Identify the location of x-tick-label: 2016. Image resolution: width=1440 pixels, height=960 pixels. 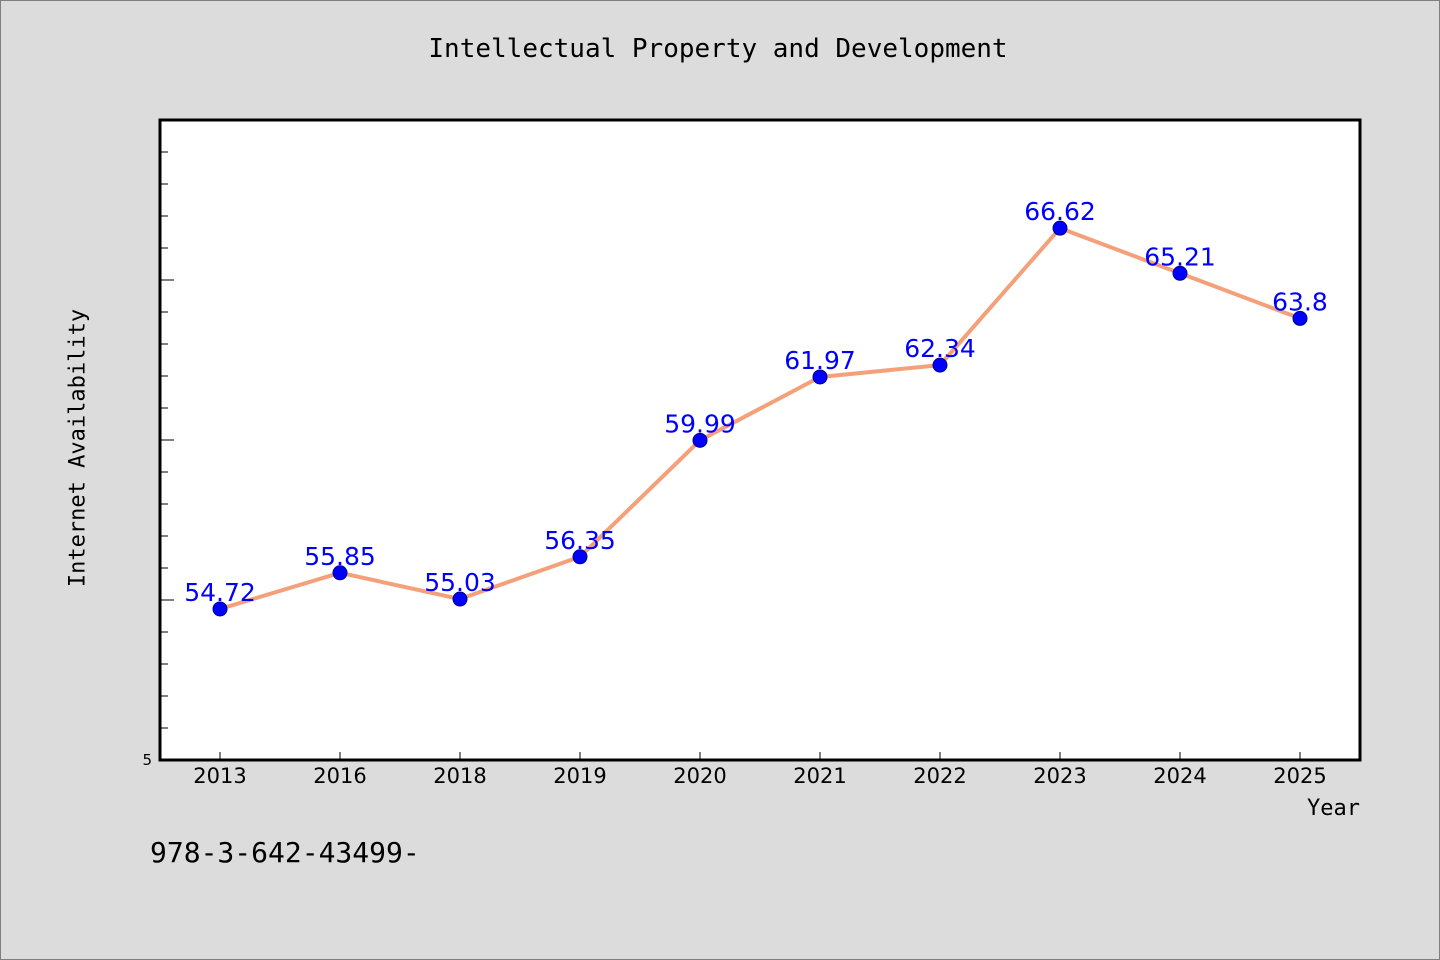
(339, 776).